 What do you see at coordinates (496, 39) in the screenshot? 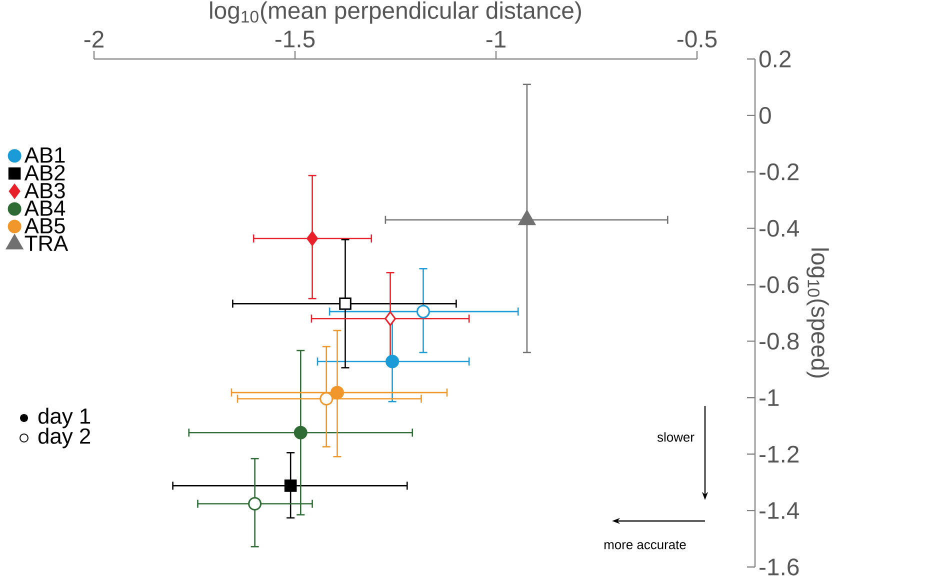
I see `x-tick-label: -1` at bounding box center [496, 39].